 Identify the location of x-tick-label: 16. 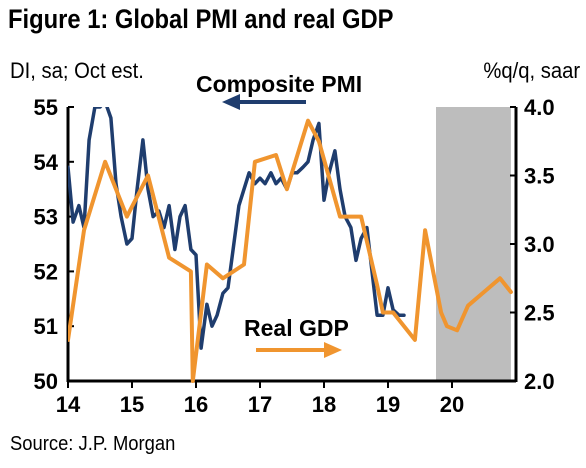
(196, 404).